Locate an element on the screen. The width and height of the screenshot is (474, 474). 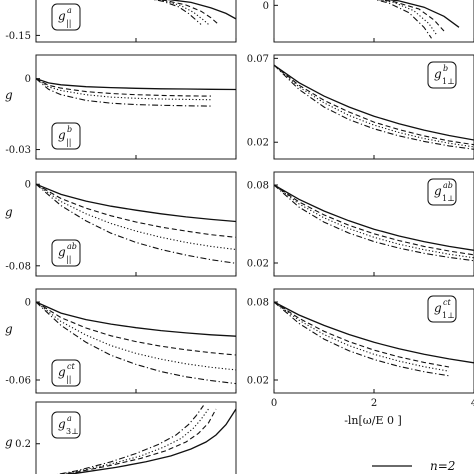
panel-g-perp3-a: 0.20.1gga3⊥ is located at coordinates (121, 437).